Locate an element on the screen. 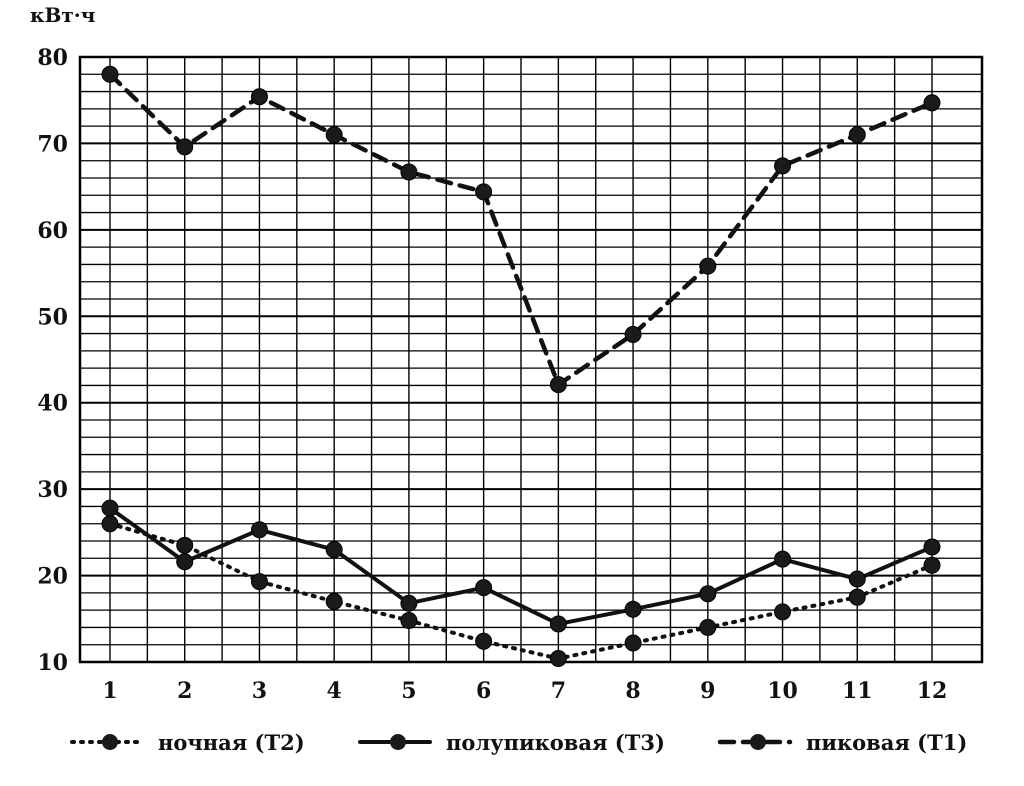 The width and height of the screenshot is (1024, 786). x-tick-label: 12 is located at coordinates (932, 691).